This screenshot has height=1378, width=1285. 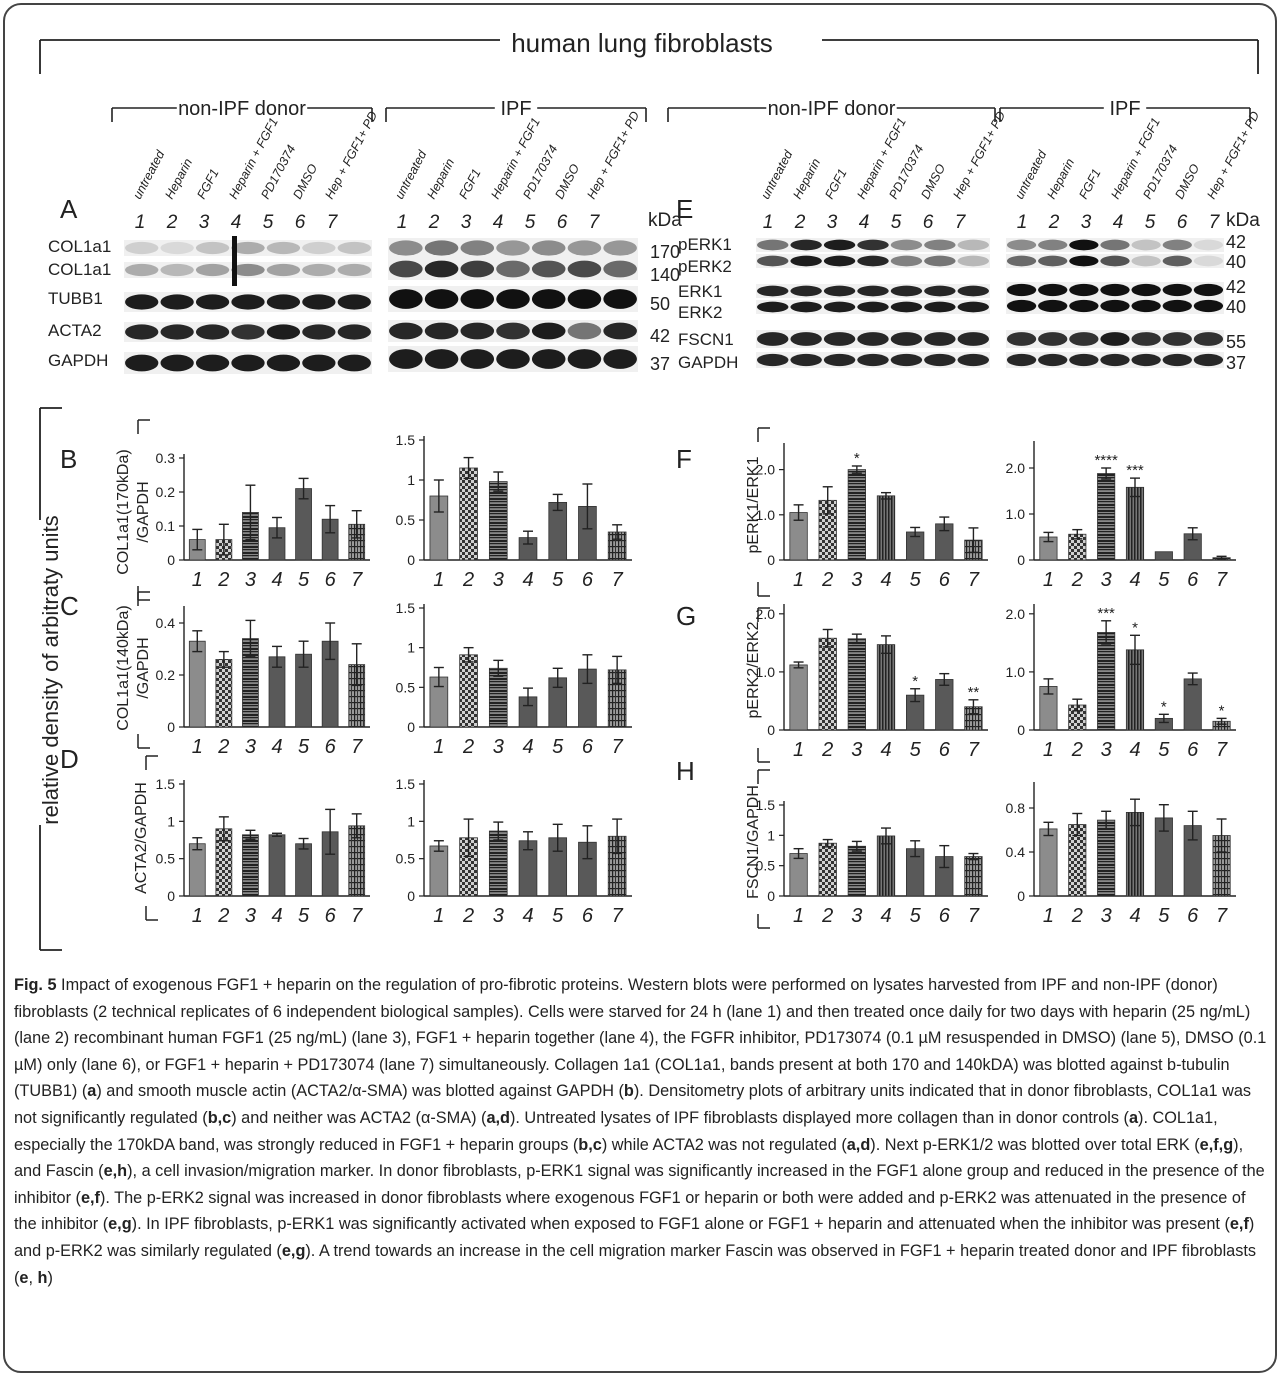 I want to click on blot-erk1-ipf, so click(x=1115, y=290).